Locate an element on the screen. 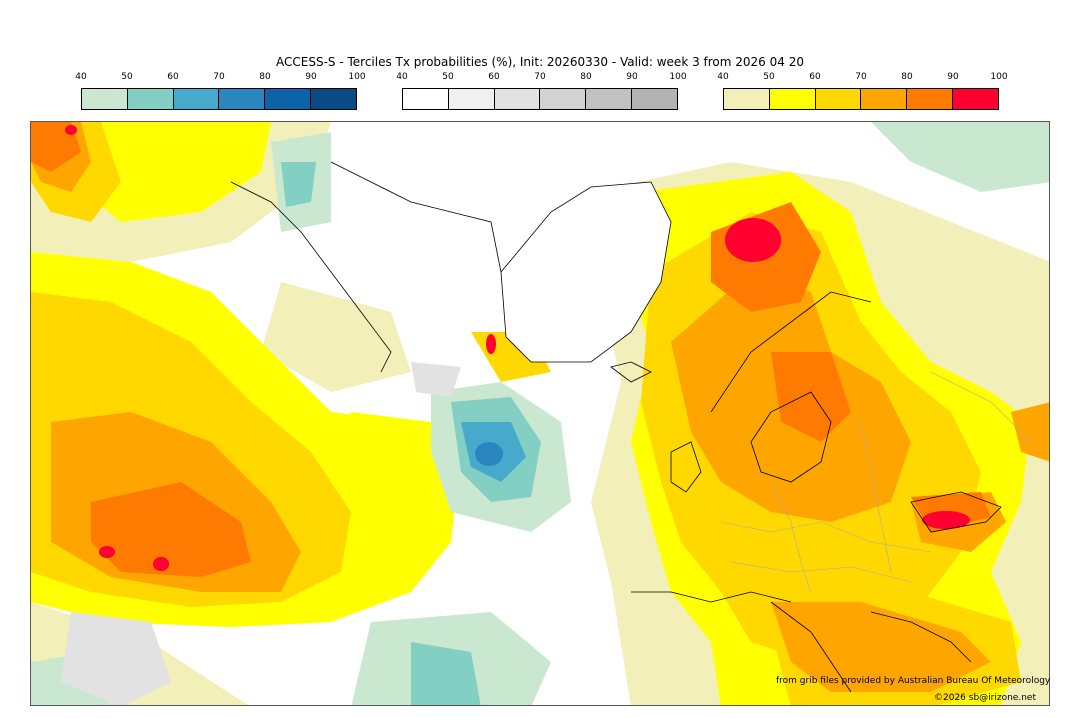 This screenshot has width=1080, height=718. legend-below-normal: 40 50 60 70 80 90 100 is located at coordinates (220, 91).